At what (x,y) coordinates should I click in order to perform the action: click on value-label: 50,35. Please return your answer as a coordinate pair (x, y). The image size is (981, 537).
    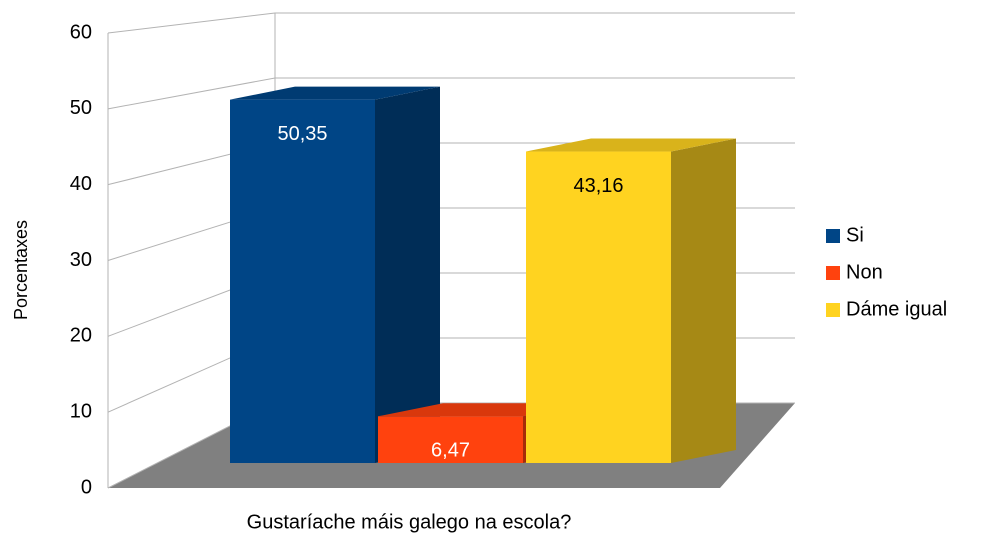
    Looking at the image, I should click on (302, 134).